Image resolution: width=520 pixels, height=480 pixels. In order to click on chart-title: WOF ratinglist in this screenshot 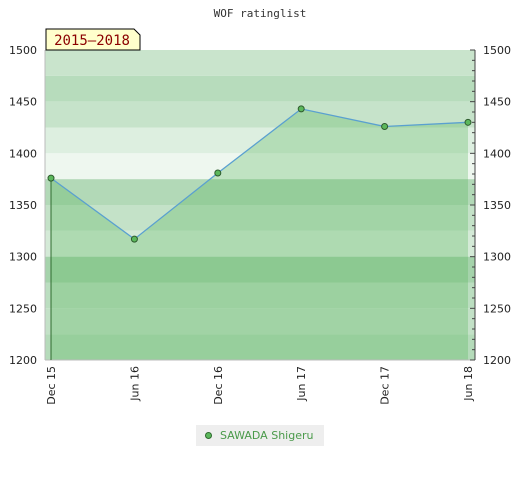, I will do `click(260, 13)`.